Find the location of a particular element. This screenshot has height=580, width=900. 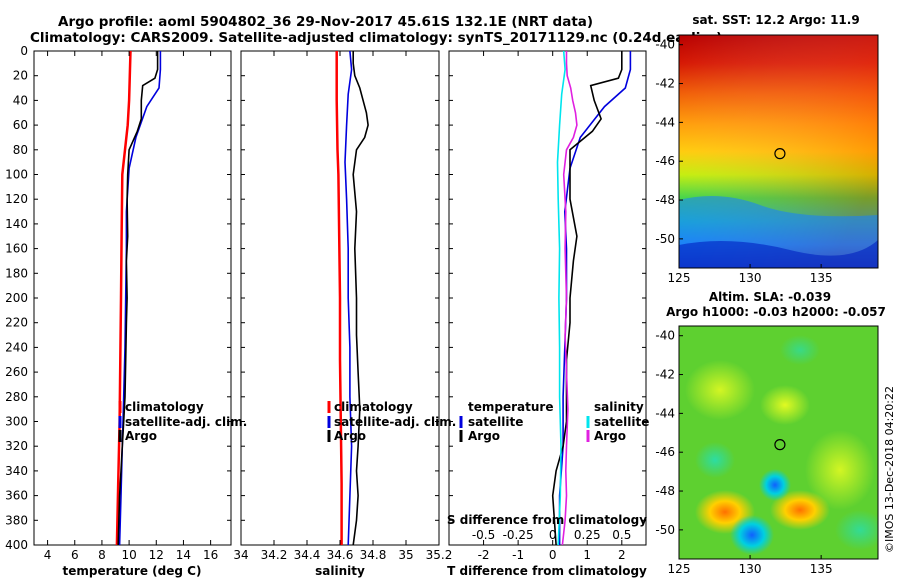

depth-tick-label: 0 is located at coordinates (24, 51).